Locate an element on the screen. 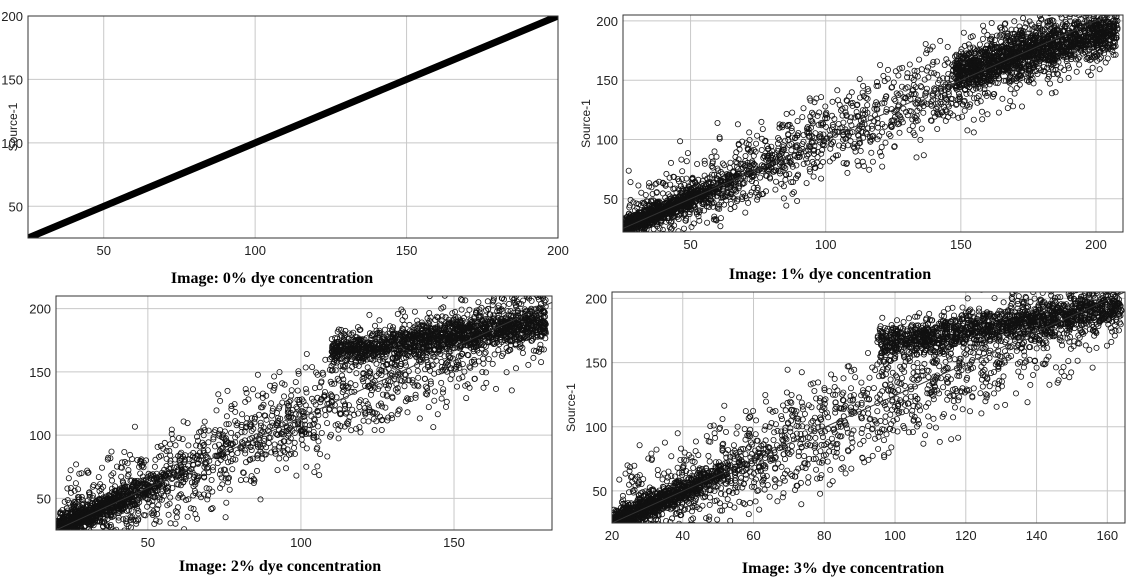  panel-caption: Image: 1% dye concentration is located at coordinates (830, 274).